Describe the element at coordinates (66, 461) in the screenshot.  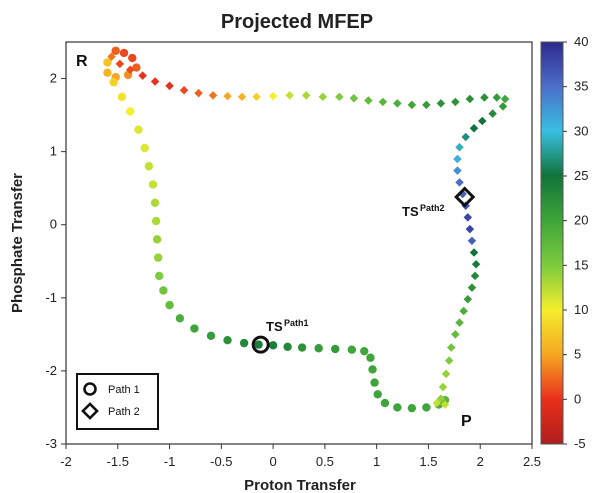
I see `x-tick-label: -2` at that location.